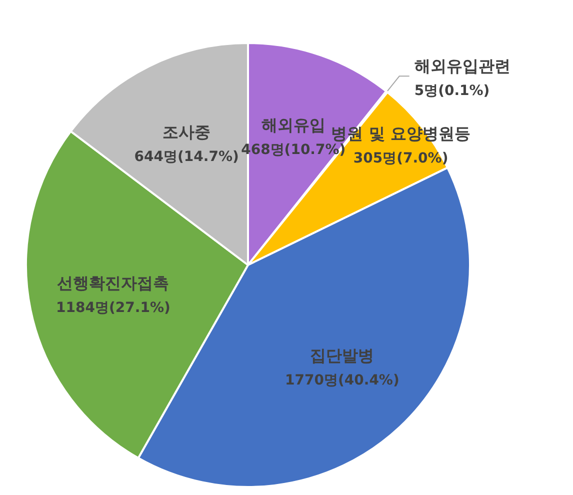  Describe the element at coordinates (342, 380) in the screenshot. I see `data-label: 1770명(40.4%)` at that location.